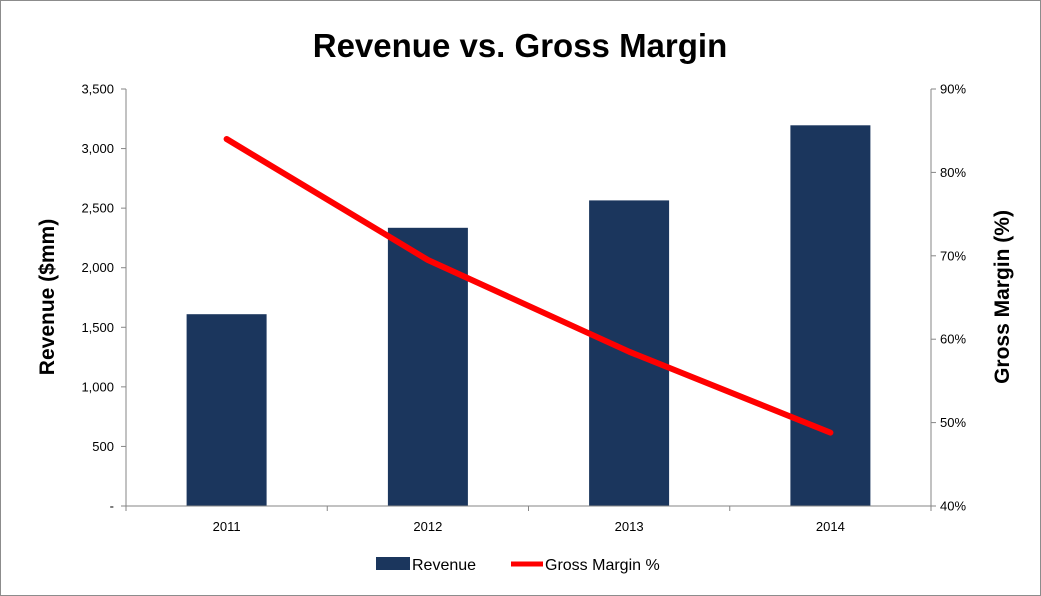 The width and height of the screenshot is (1041, 596). Describe the element at coordinates (97, 148) in the screenshot. I see `y-left-tick-label-3000: 3,000` at that location.